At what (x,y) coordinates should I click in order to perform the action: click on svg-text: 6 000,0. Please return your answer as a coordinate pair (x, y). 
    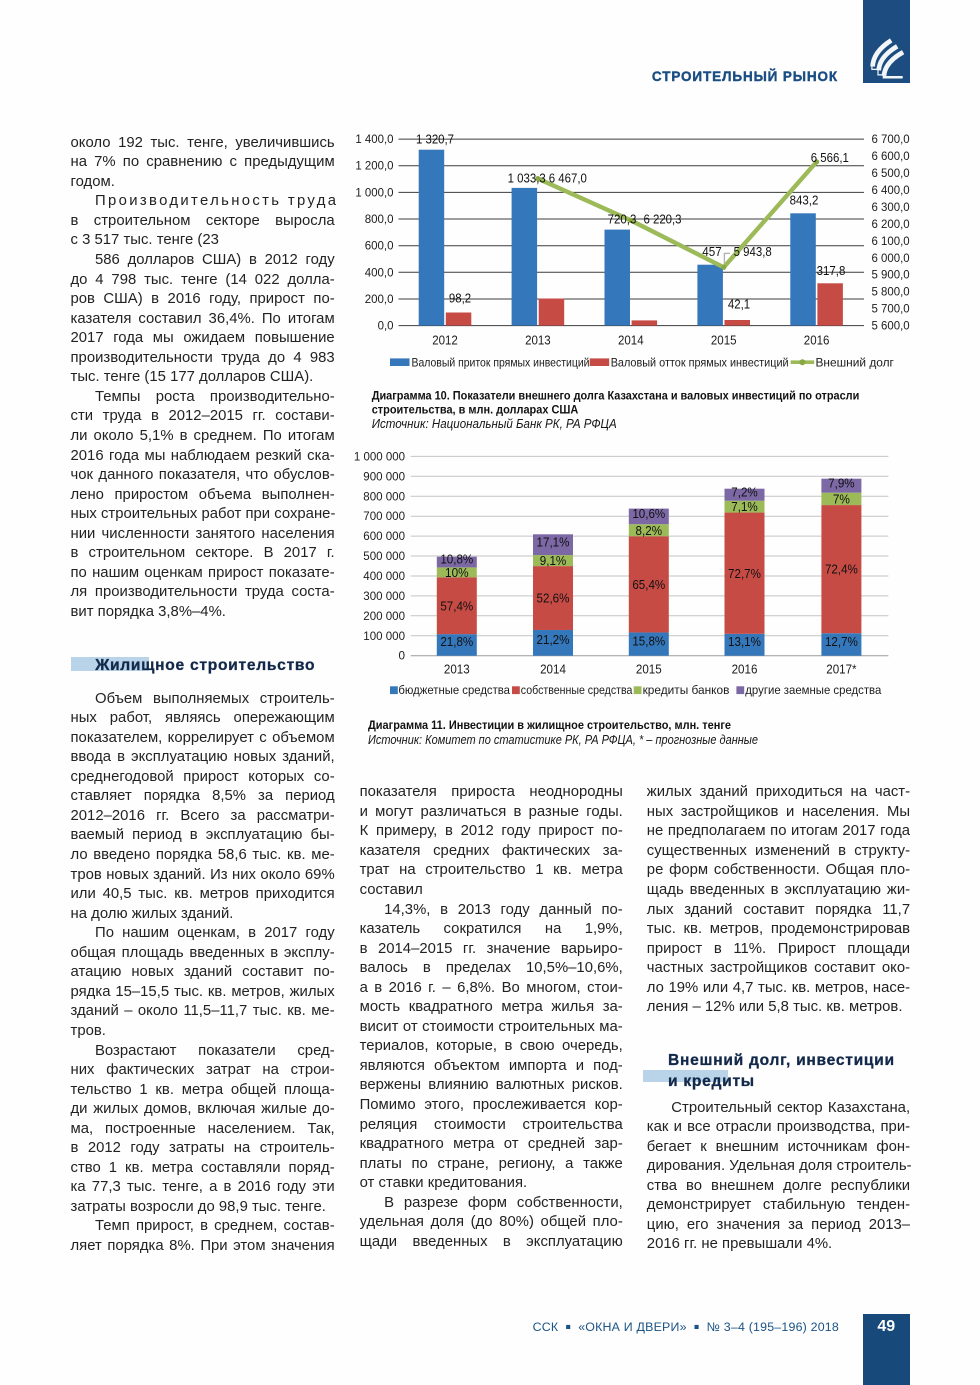
    Looking at the image, I should click on (891, 258).